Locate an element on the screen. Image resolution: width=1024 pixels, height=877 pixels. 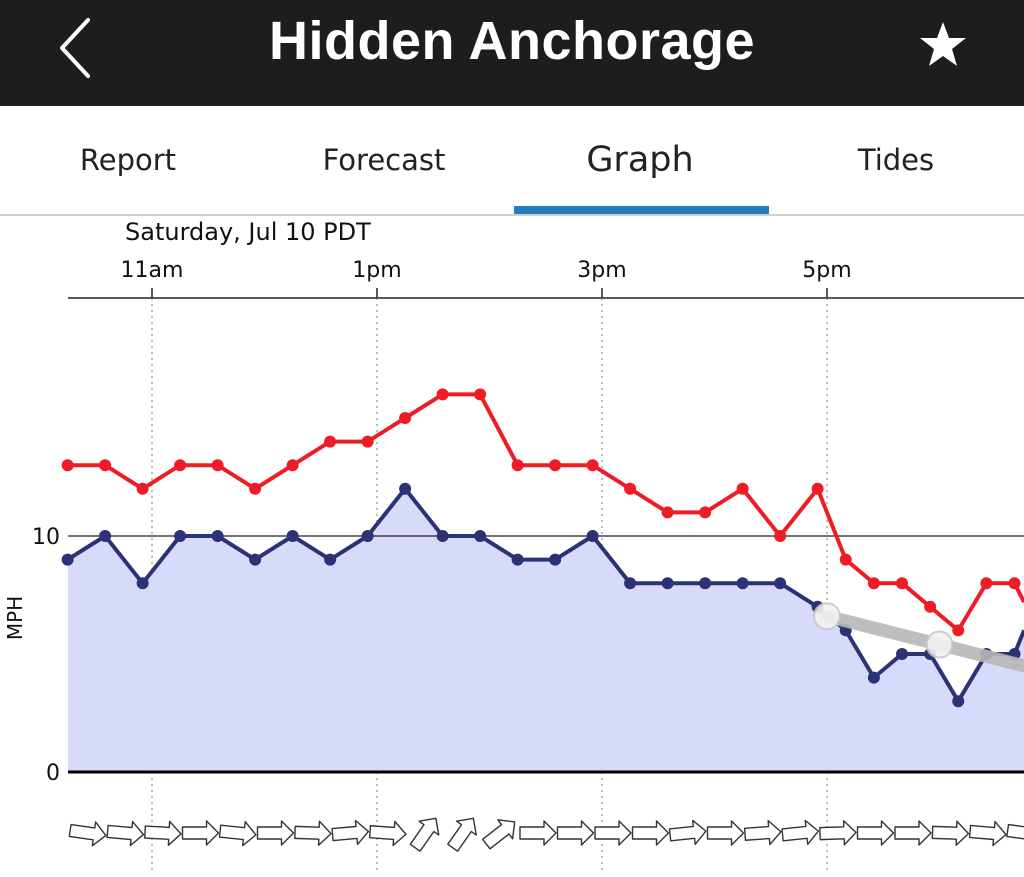
page-title: Hidden Anchorage is located at coordinates (512, 41).